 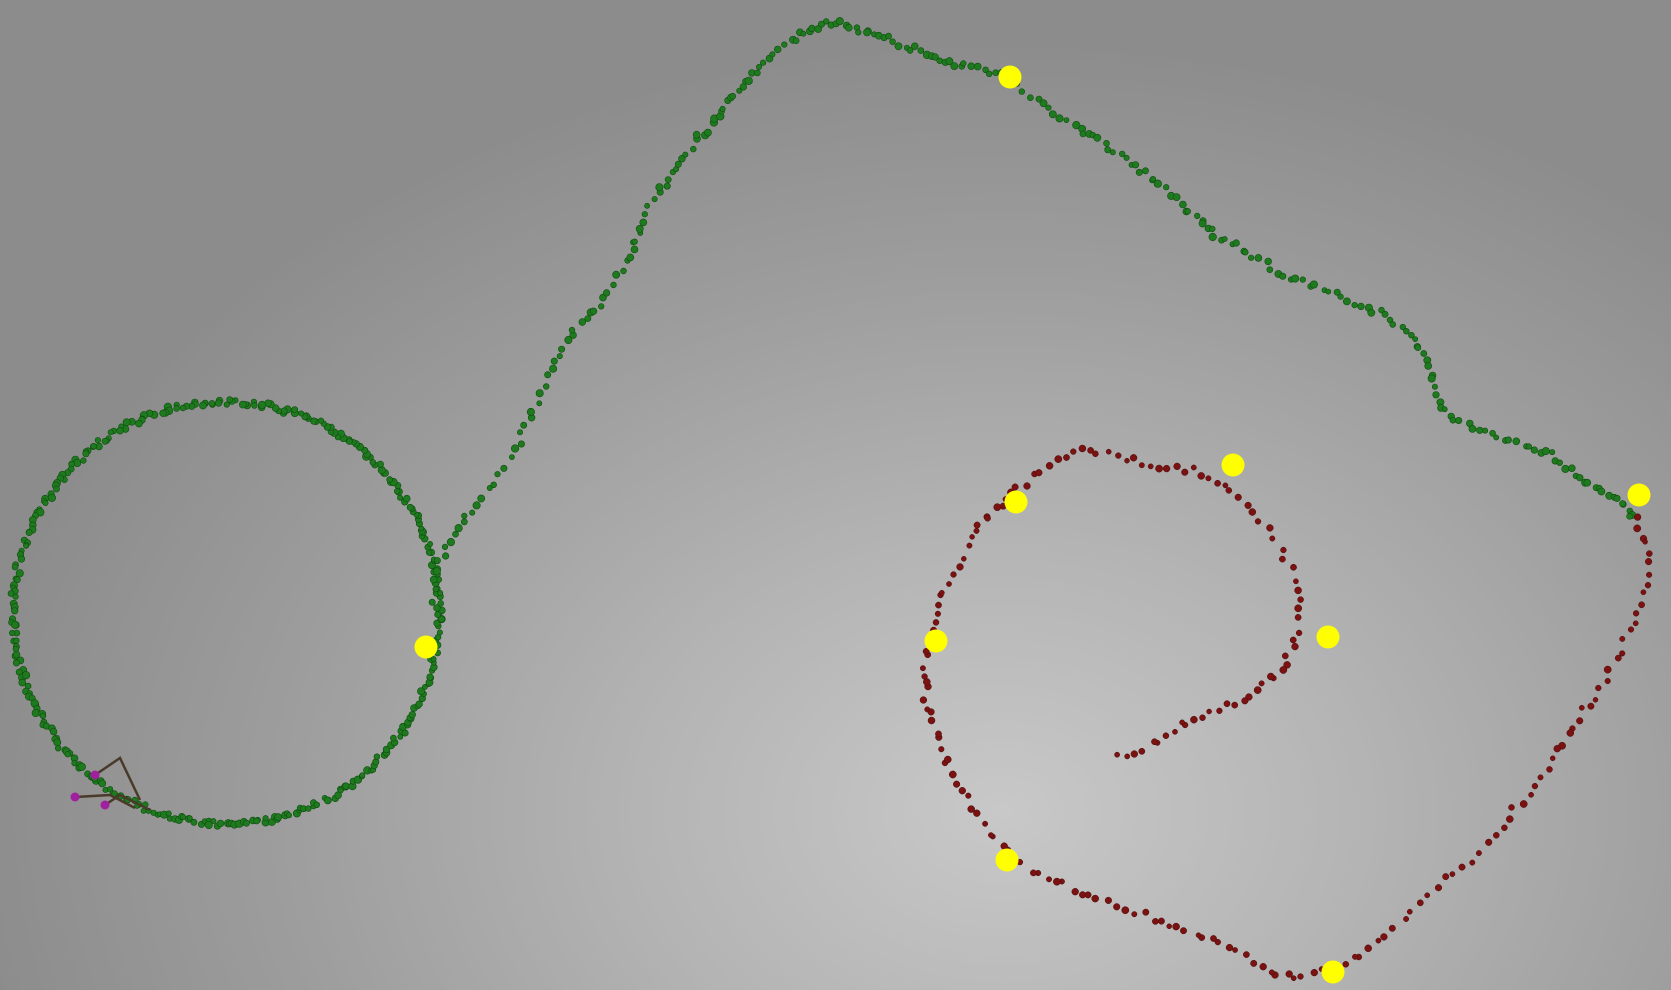 I want to click on pose-line, so click(x=105, y=801).